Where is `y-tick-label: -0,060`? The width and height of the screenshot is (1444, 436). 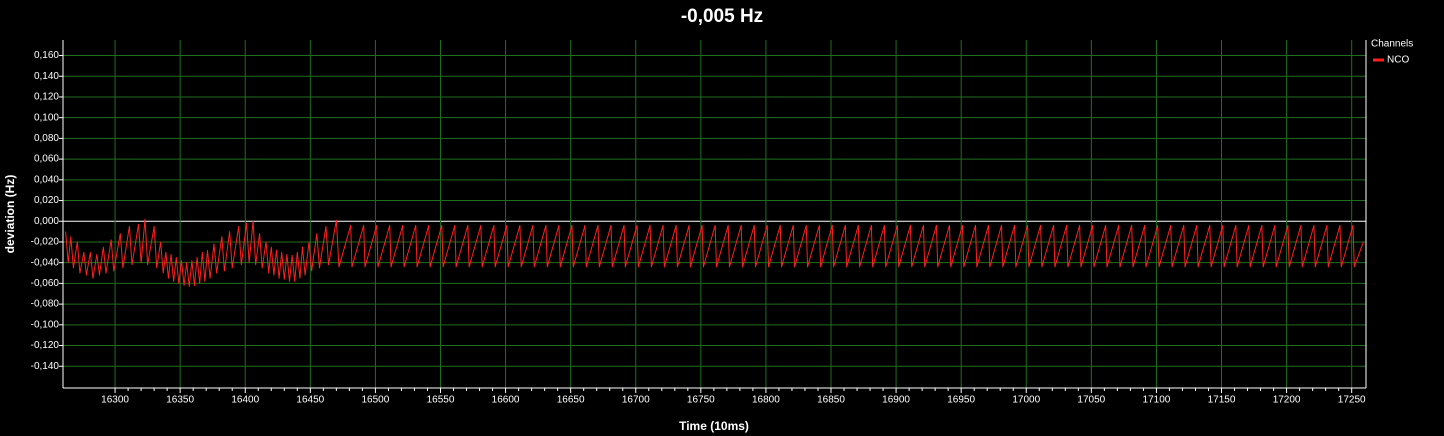
y-tick-label: -0,060 is located at coordinates (45, 283).